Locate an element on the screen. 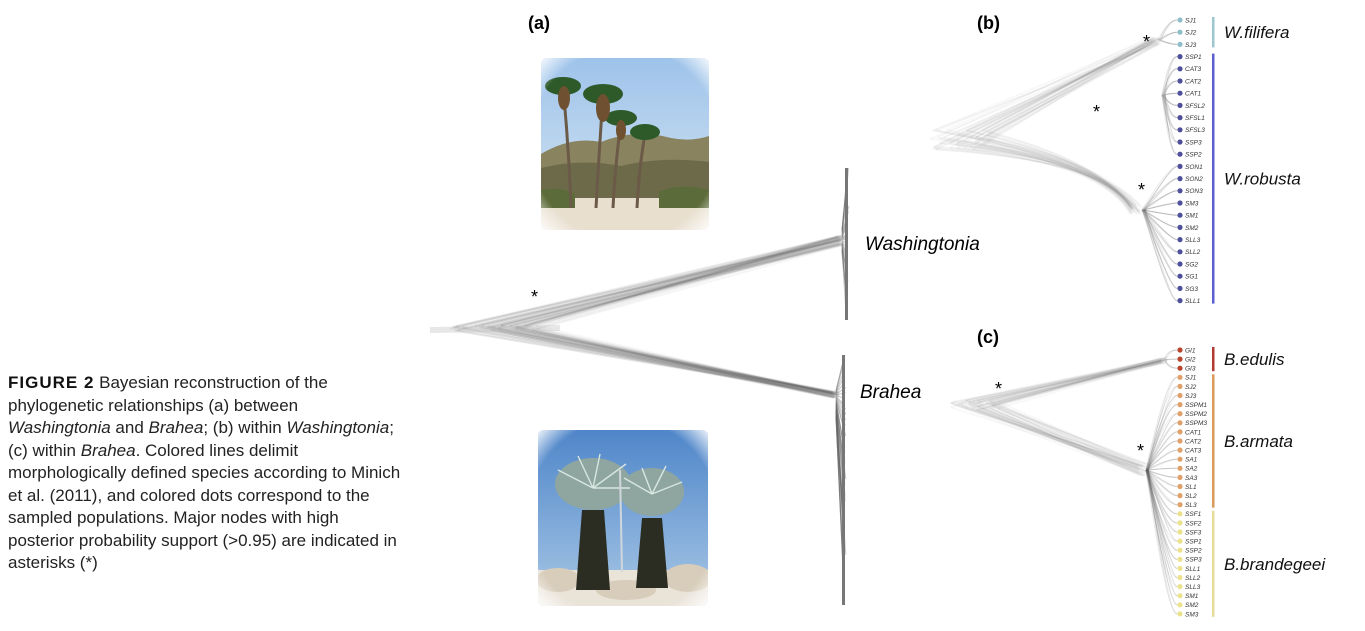  tip-label: SM3 is located at coordinates (1192, 614).